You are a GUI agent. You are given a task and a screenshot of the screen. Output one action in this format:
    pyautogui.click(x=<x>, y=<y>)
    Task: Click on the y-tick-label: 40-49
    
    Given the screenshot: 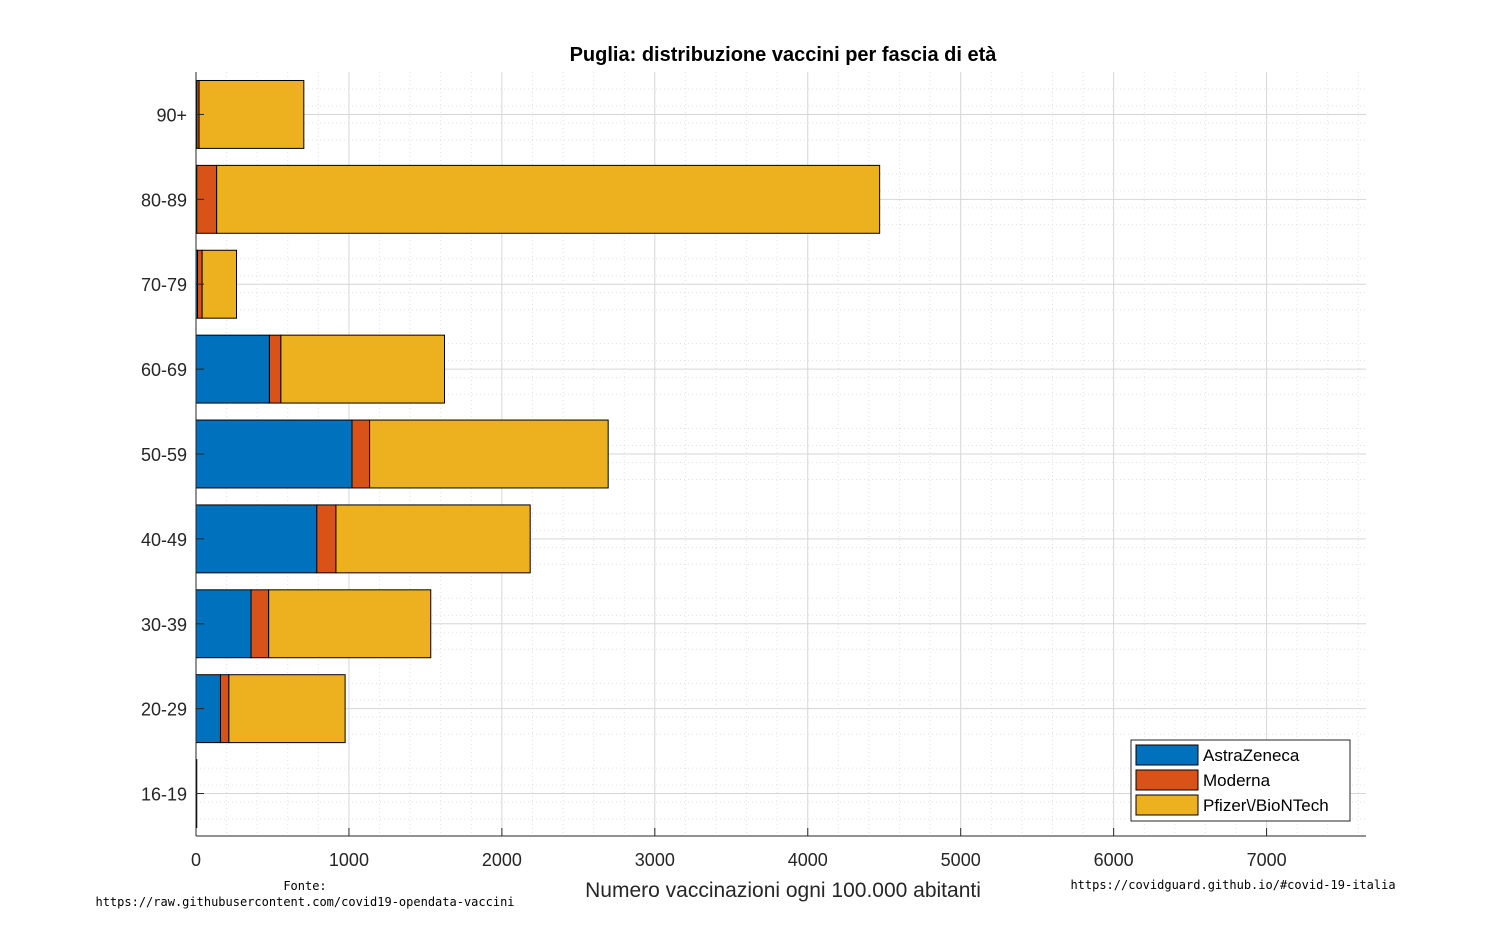 What is the action you would take?
    pyautogui.click(x=164, y=540)
    